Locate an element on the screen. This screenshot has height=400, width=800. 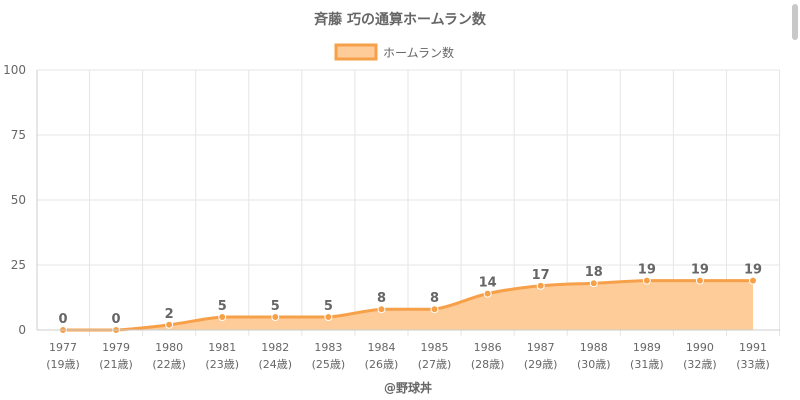
x-tick-label: 1988 is located at coordinates (594, 347).